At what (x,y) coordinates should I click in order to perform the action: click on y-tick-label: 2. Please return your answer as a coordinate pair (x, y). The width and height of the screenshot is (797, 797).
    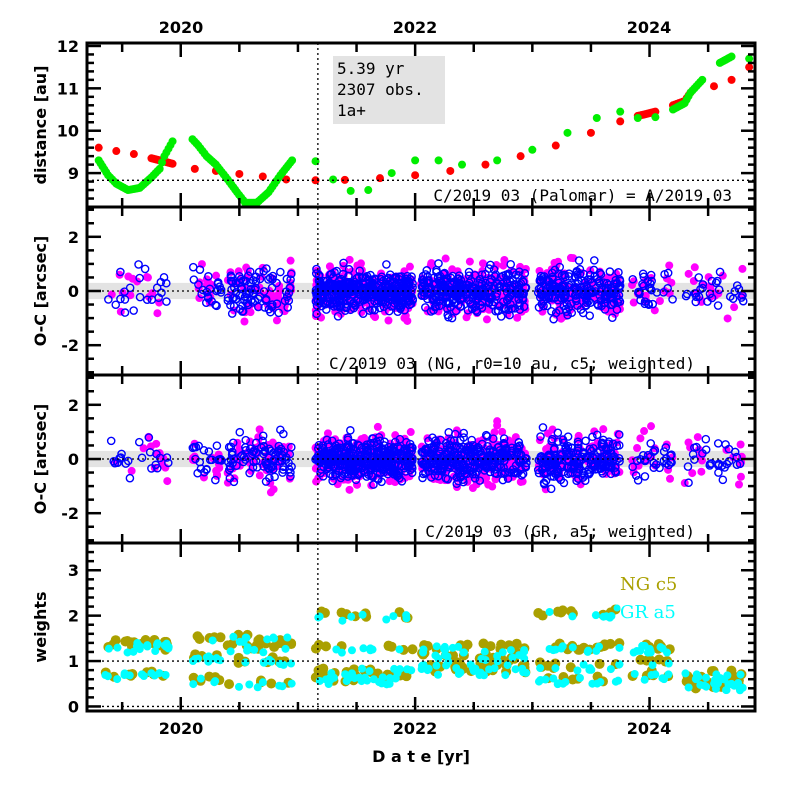
    Looking at the image, I should click on (73, 405).